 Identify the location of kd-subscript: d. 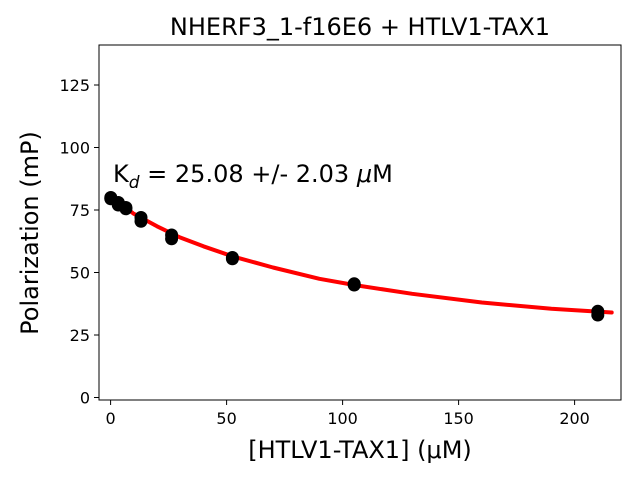
(134, 183).